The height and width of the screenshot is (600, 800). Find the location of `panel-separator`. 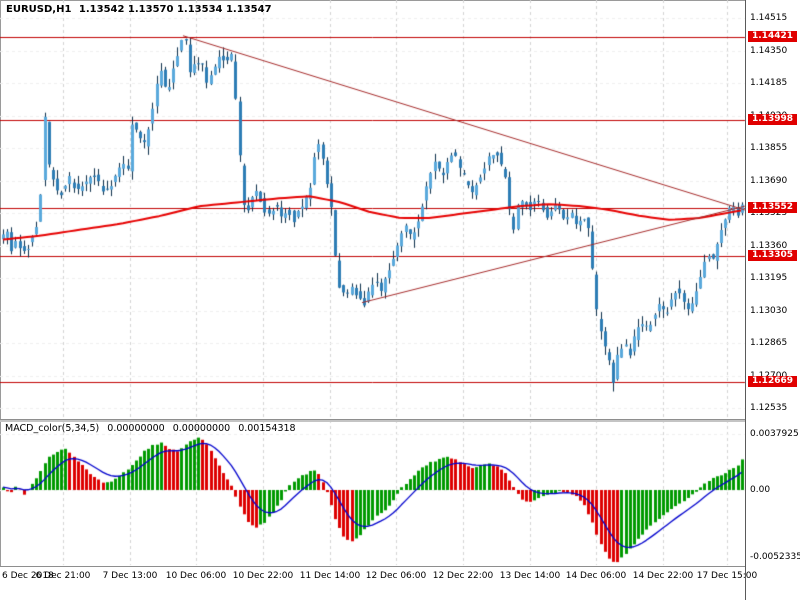

panel-separator is located at coordinates (400, 420).